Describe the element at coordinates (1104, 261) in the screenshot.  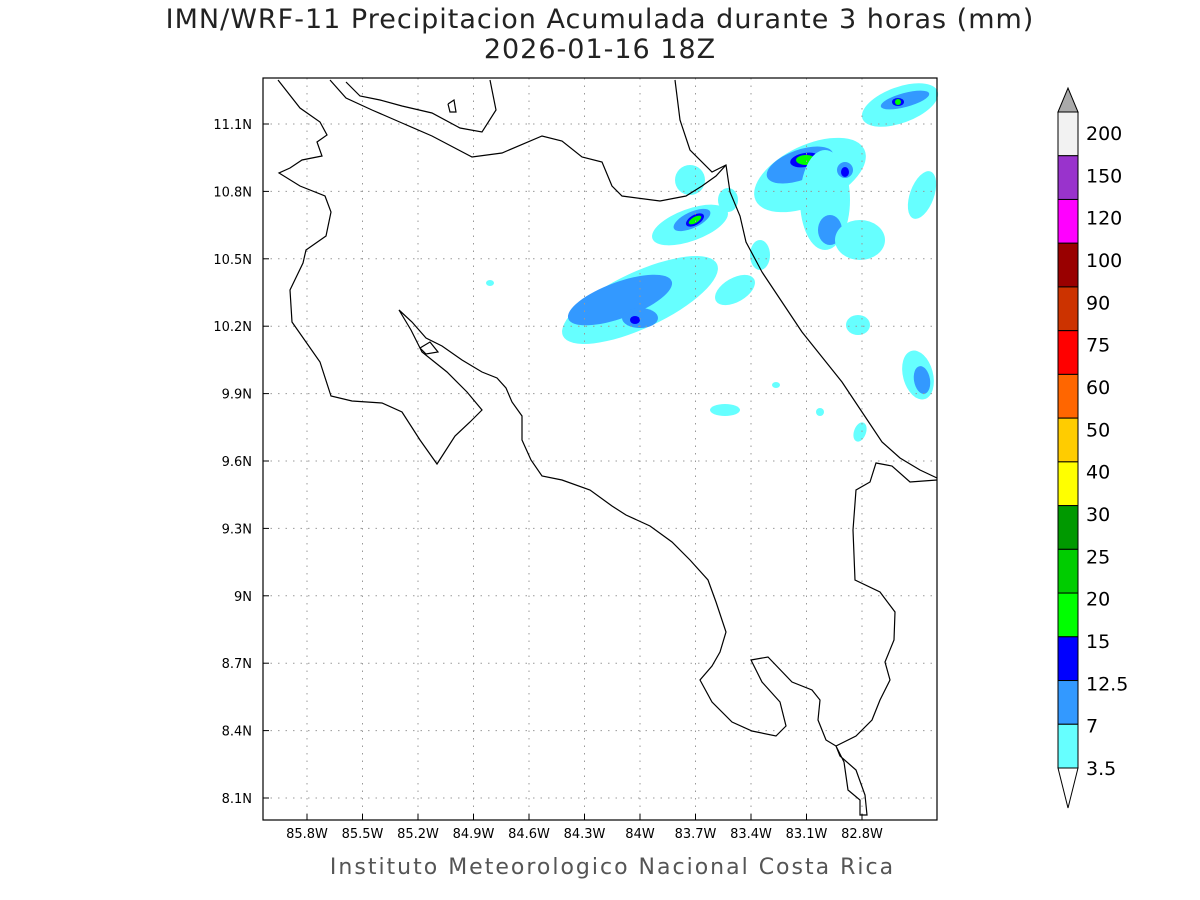
I see `colorbar-label: 100` at that location.